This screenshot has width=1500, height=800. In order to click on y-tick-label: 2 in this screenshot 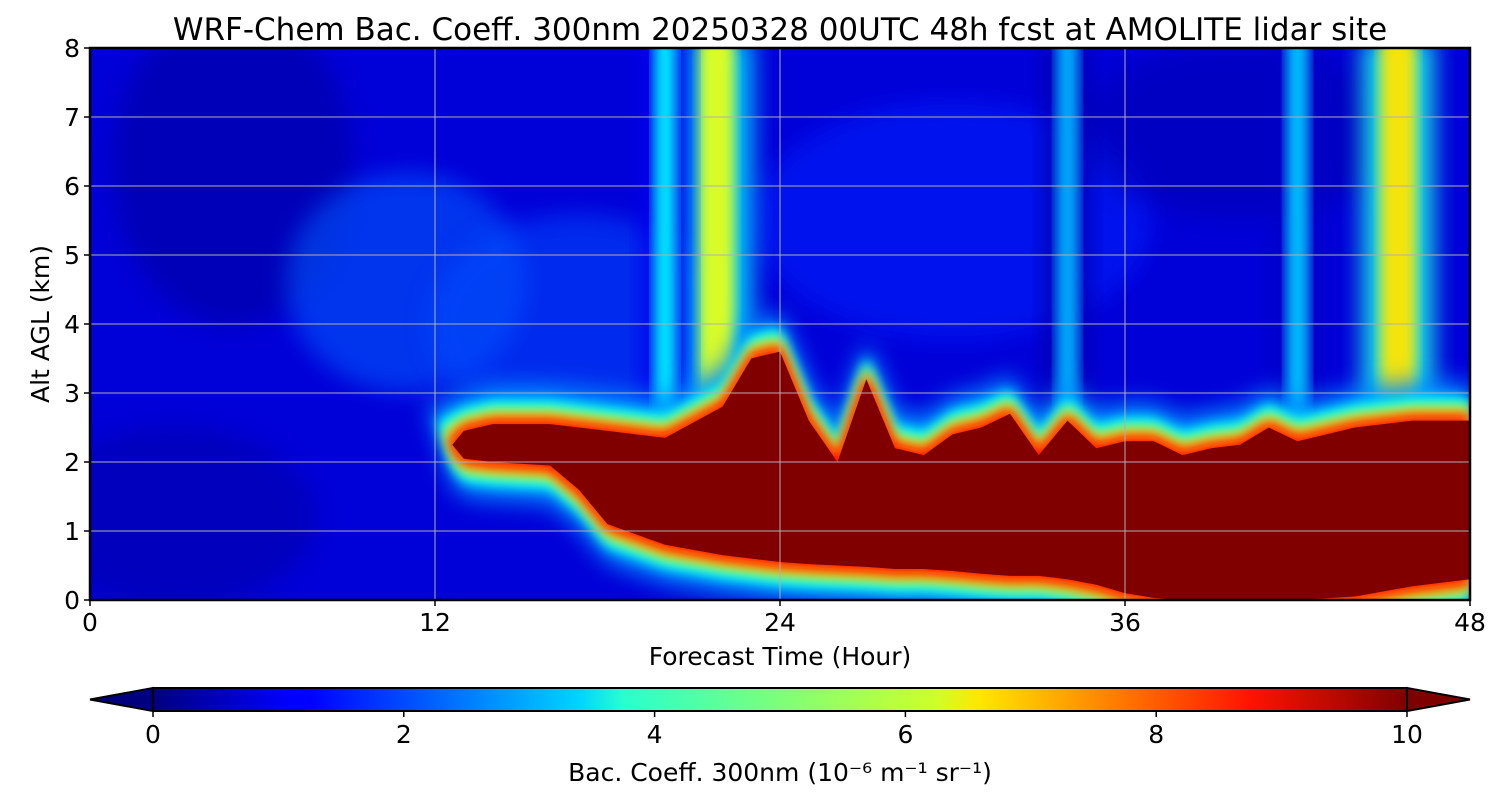, I will do `click(72, 462)`.